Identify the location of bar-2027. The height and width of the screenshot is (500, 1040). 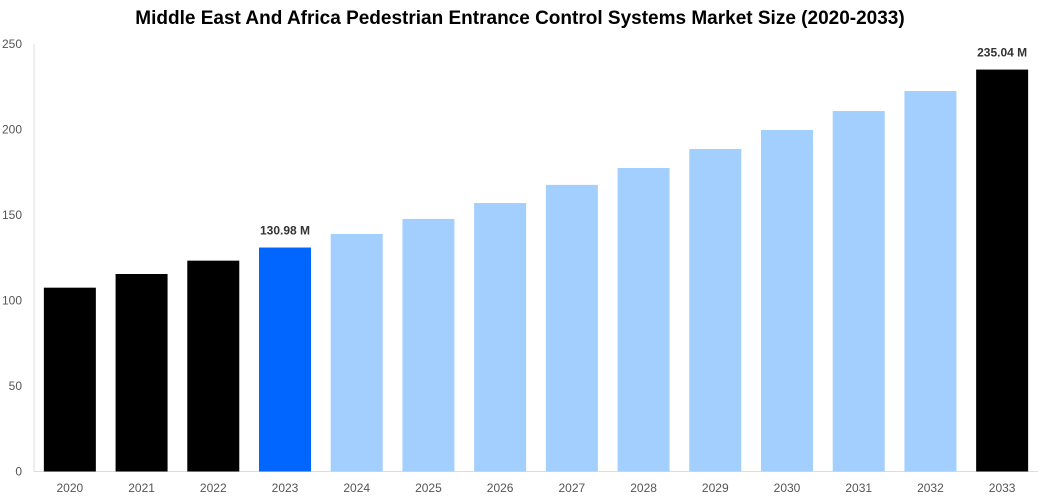
(571, 328).